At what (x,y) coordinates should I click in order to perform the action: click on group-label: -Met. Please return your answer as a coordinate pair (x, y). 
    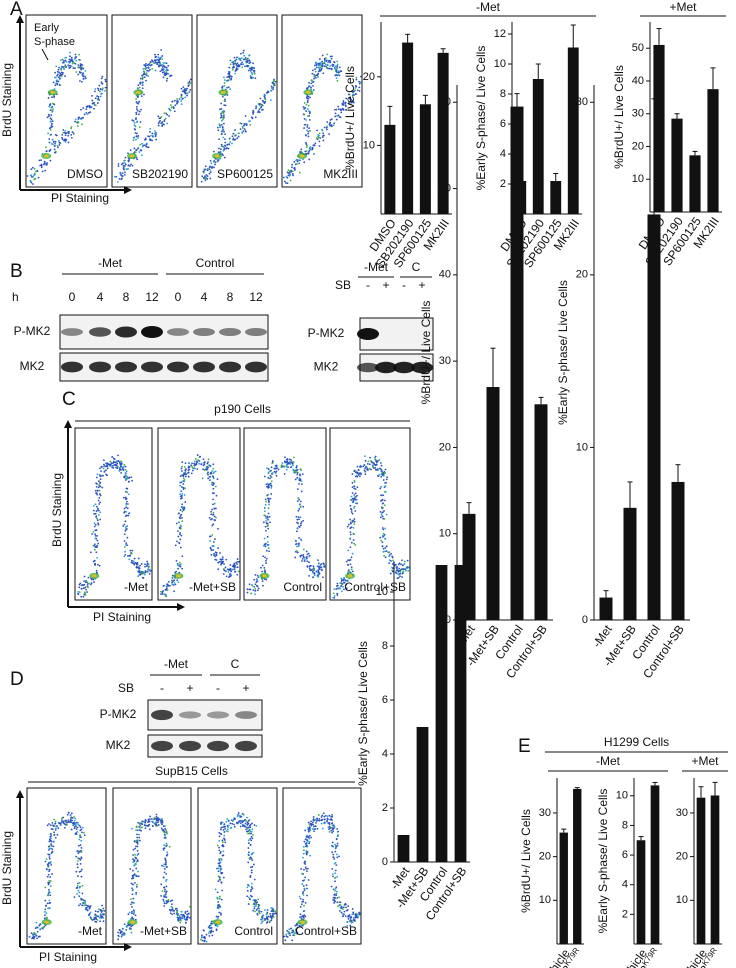
    Looking at the image, I should click on (110, 263).